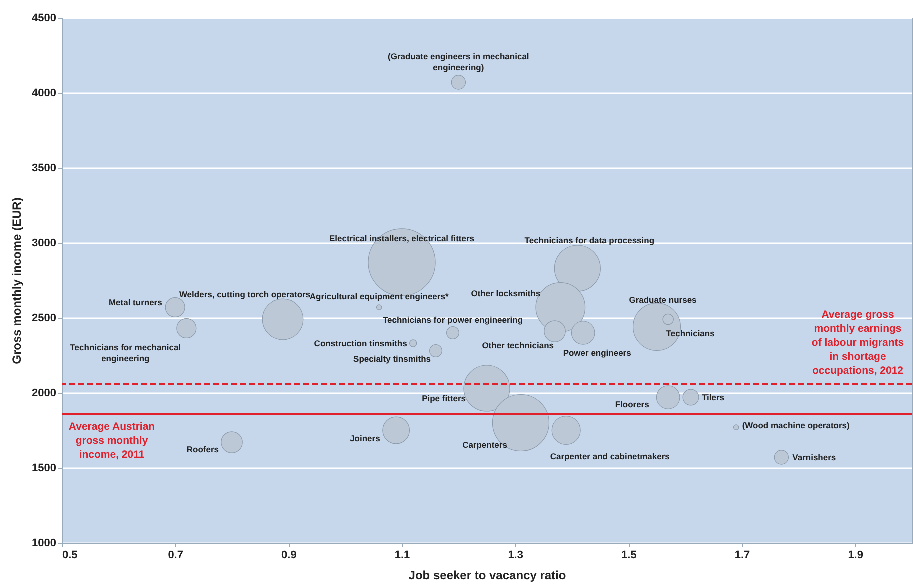 The image size is (913, 584). I want to click on x-tick-label: 1.3, so click(516, 556).